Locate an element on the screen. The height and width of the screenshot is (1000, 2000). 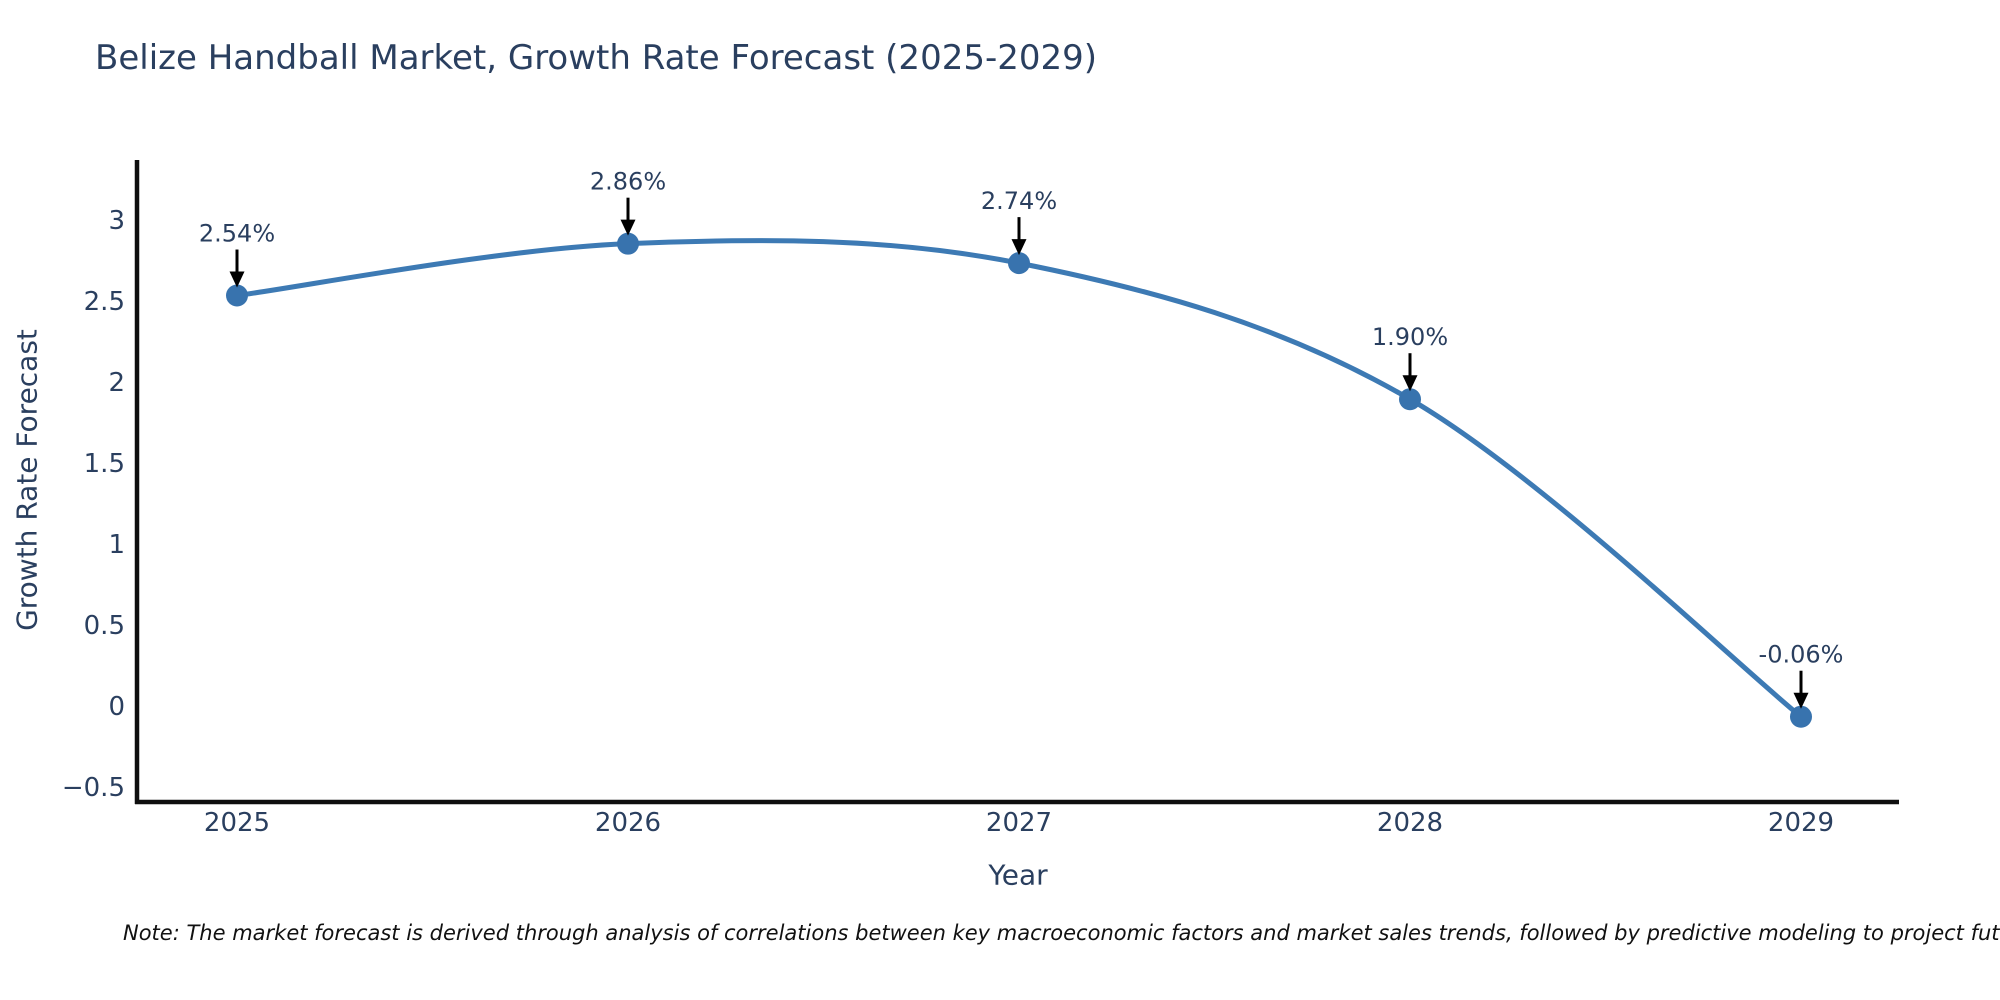
x-tick-label: 2029 is located at coordinates (1801, 823).